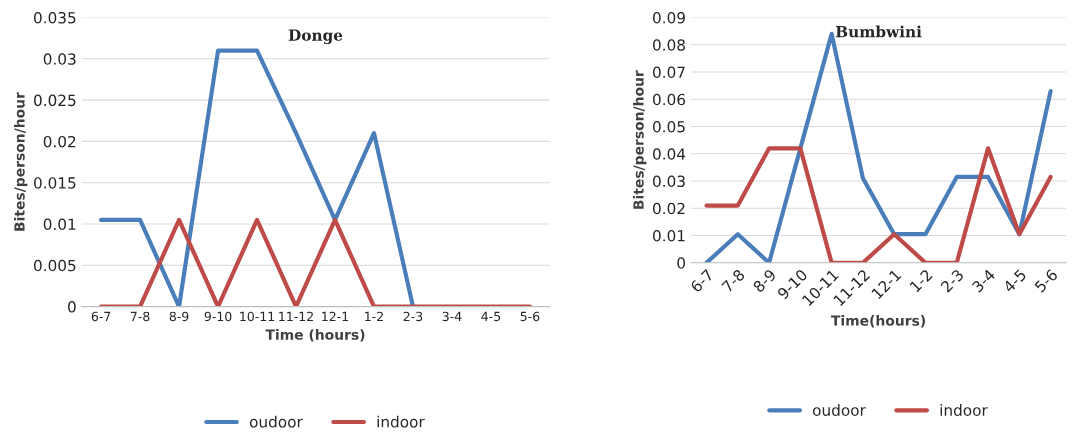 This screenshot has width=1088, height=438. What do you see at coordinates (335, 316) in the screenshot?
I see `x-tick-label: 12-1` at bounding box center [335, 316].